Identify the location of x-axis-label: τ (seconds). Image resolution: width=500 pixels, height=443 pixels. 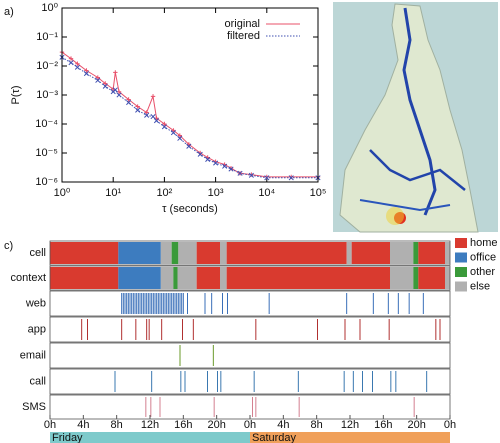
(190, 209).